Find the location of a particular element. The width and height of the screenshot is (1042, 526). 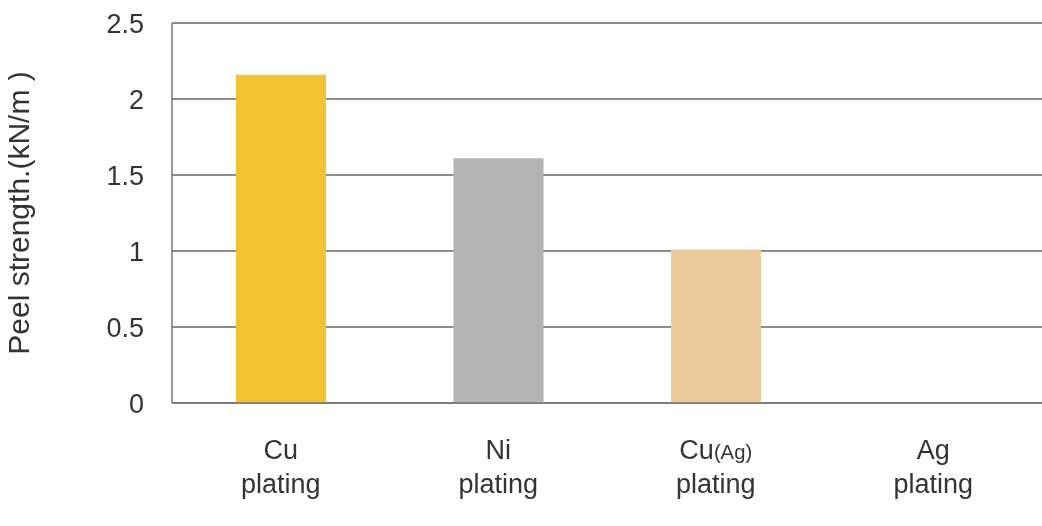

y-tick-label: 2.5 is located at coordinates (125, 23).